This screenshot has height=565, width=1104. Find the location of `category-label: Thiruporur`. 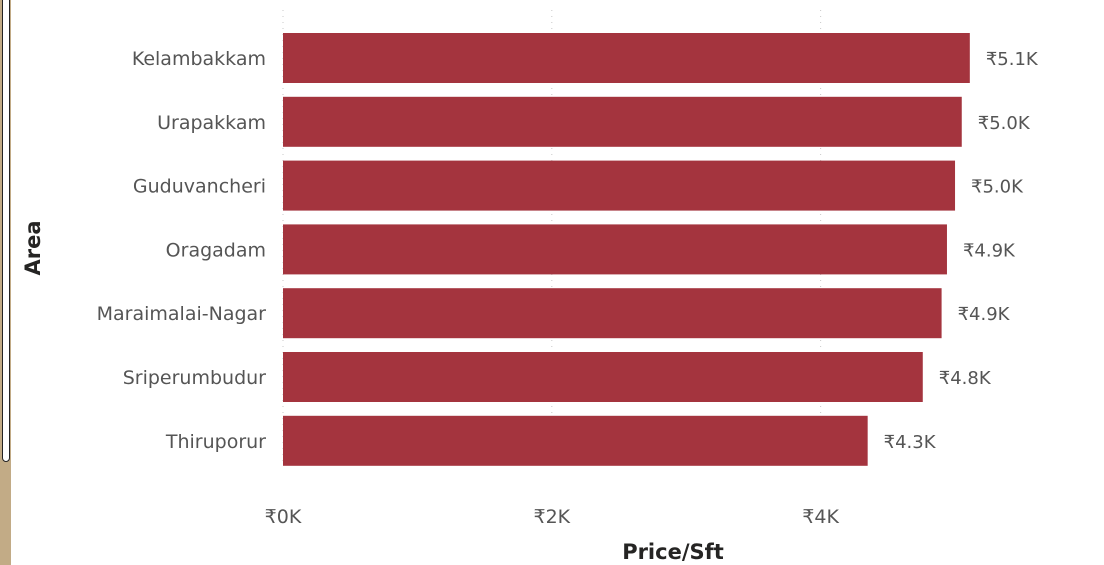

category-label: Thiruporur is located at coordinates (215, 442).